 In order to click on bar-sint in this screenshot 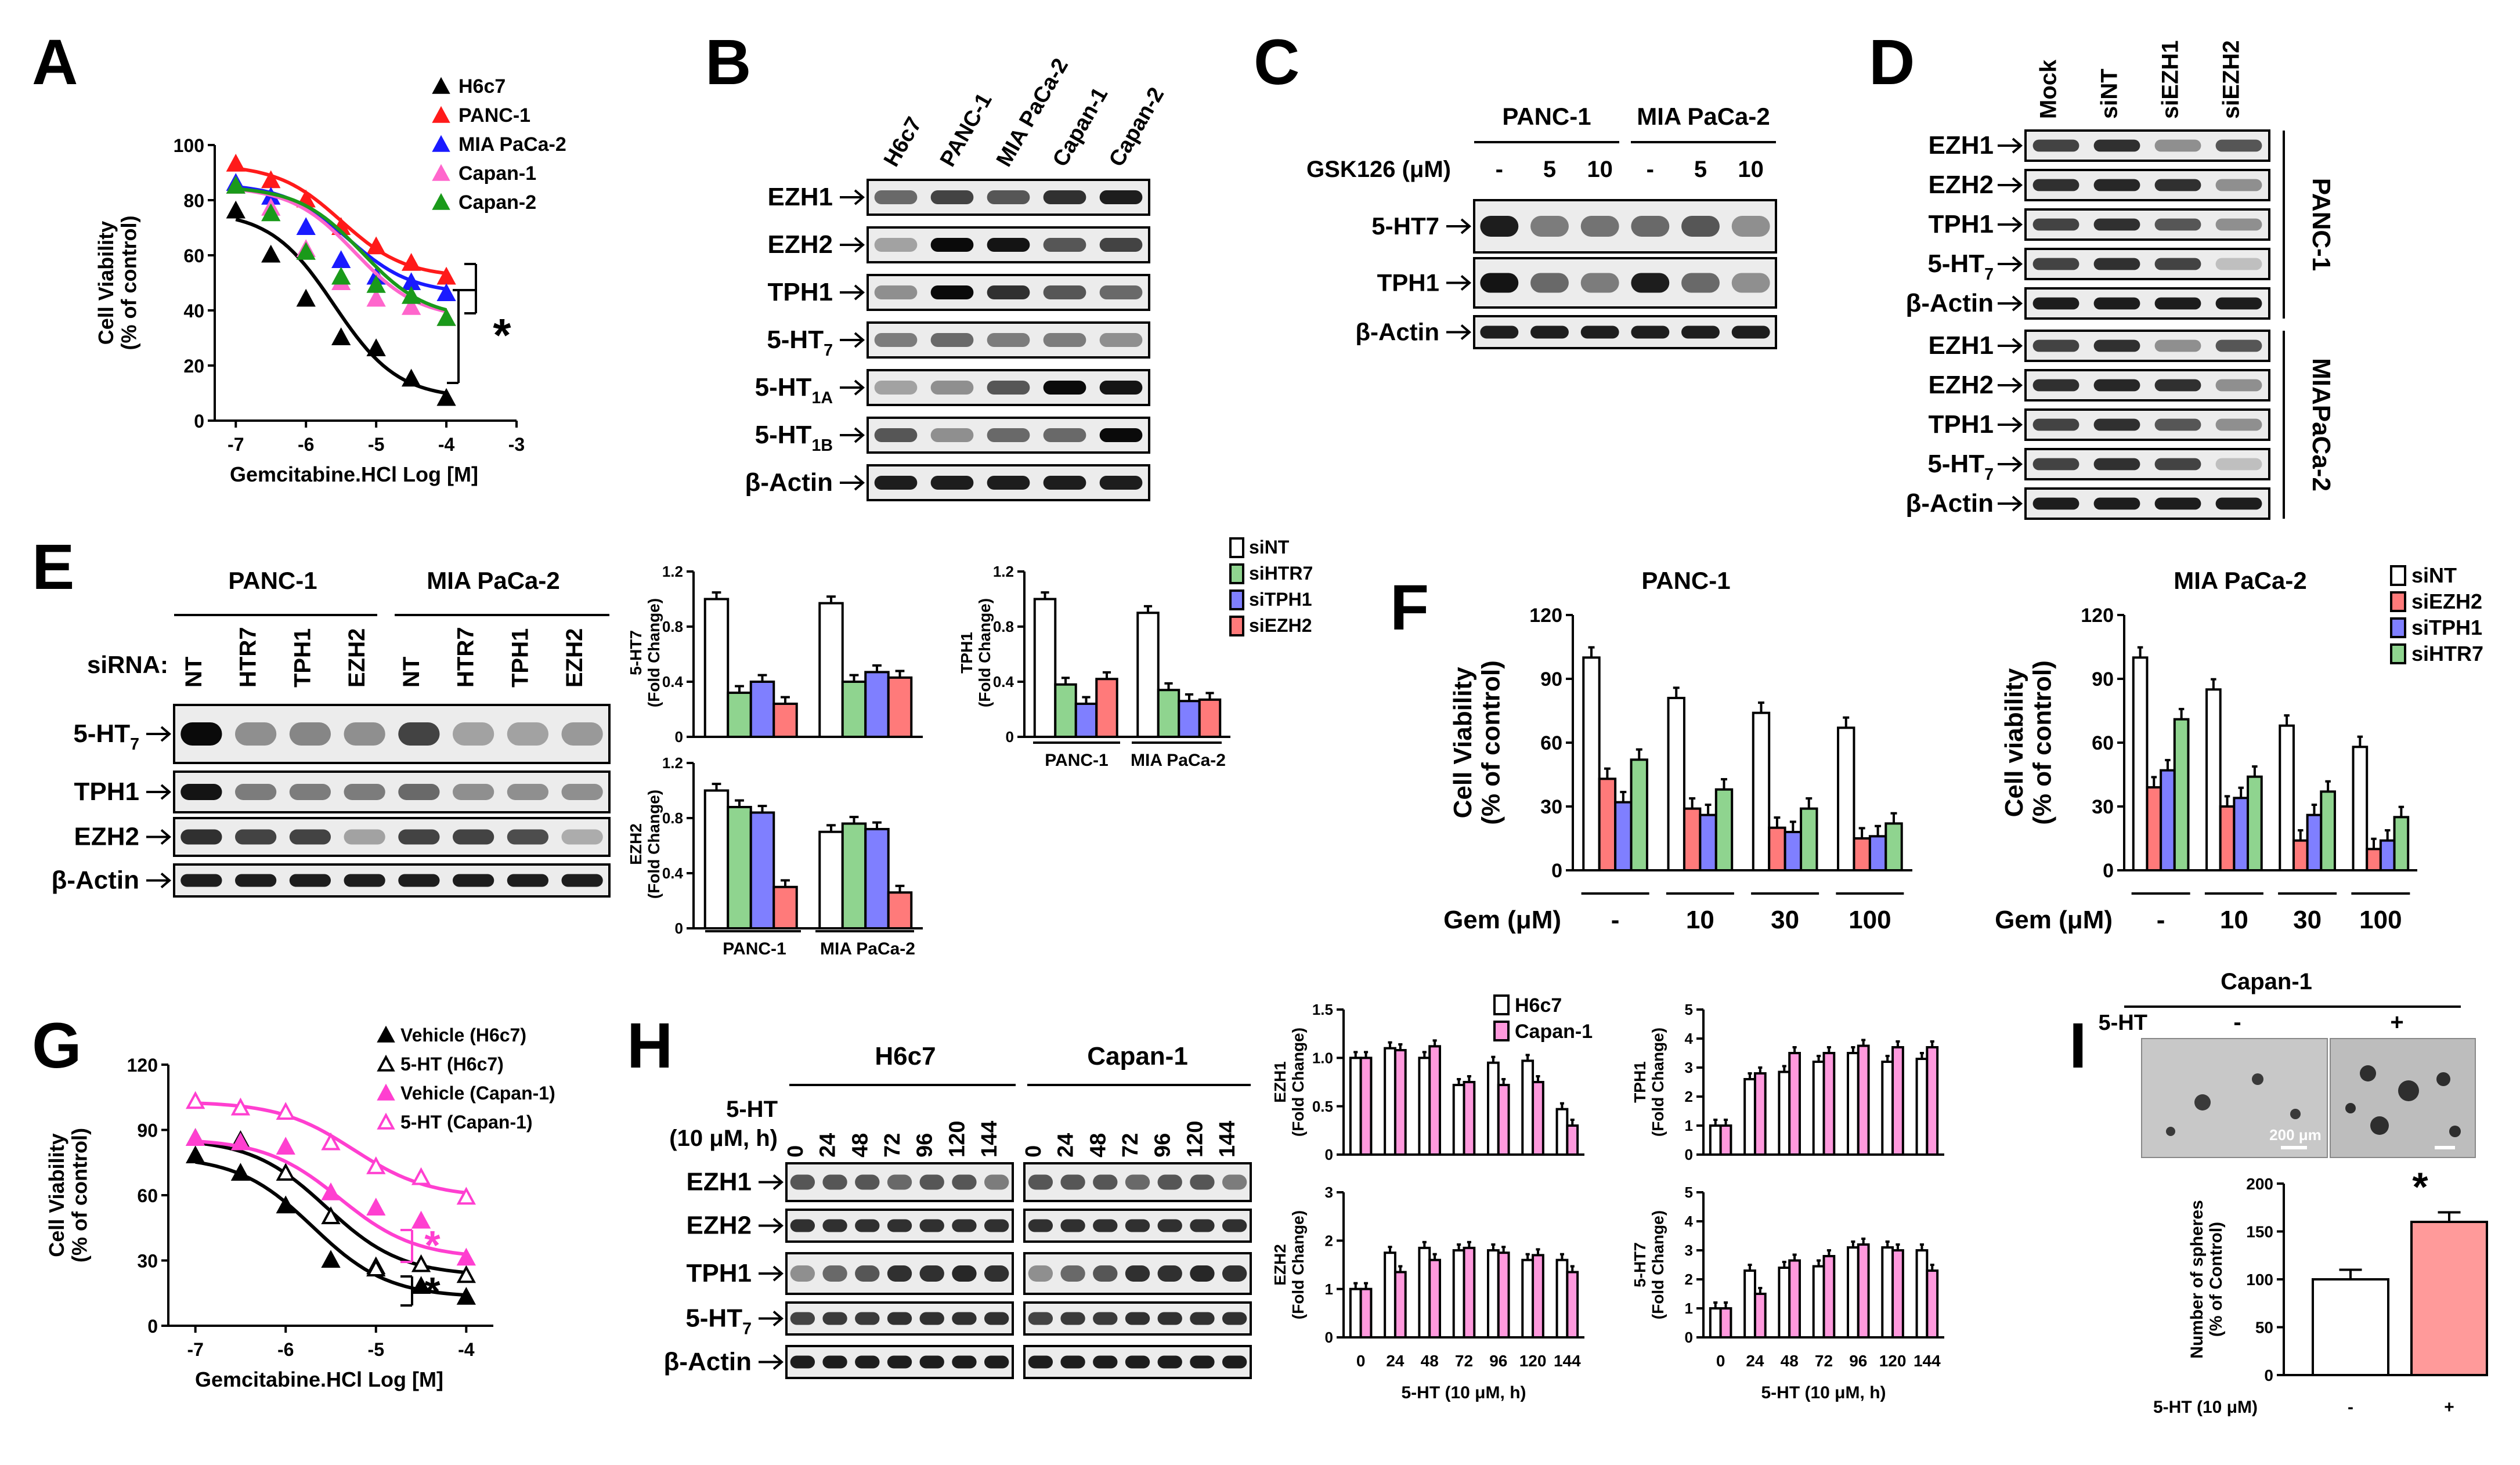, I will do `click(1676, 784)`.